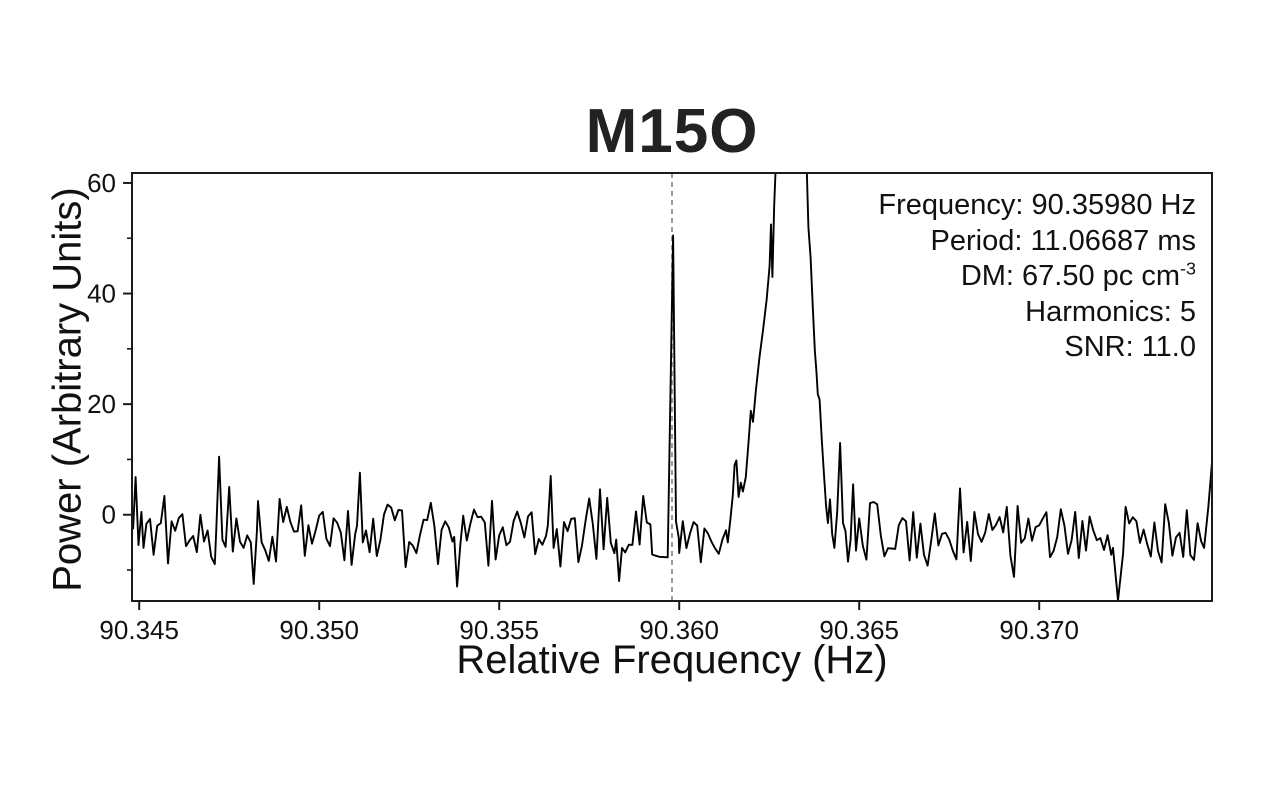 The height and width of the screenshot is (792, 1280). What do you see at coordinates (101, 183) in the screenshot?
I see `y-tick-label: 60` at bounding box center [101, 183].